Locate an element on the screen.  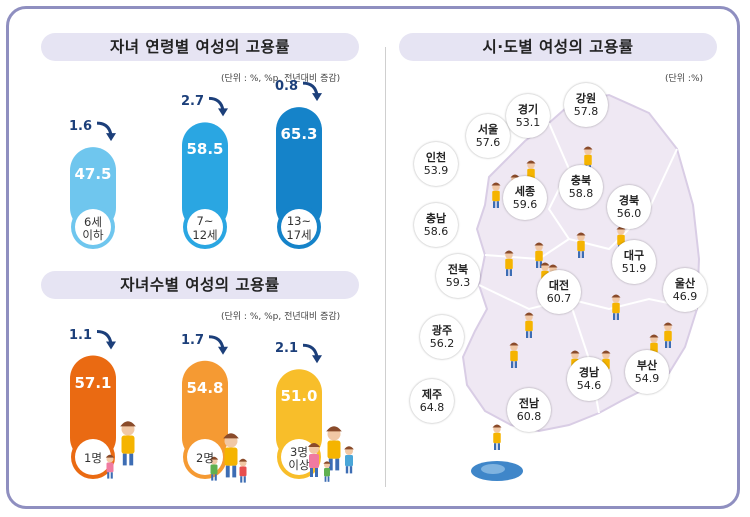
region-girl-9-leg-l is located at coordinates (527, 334).